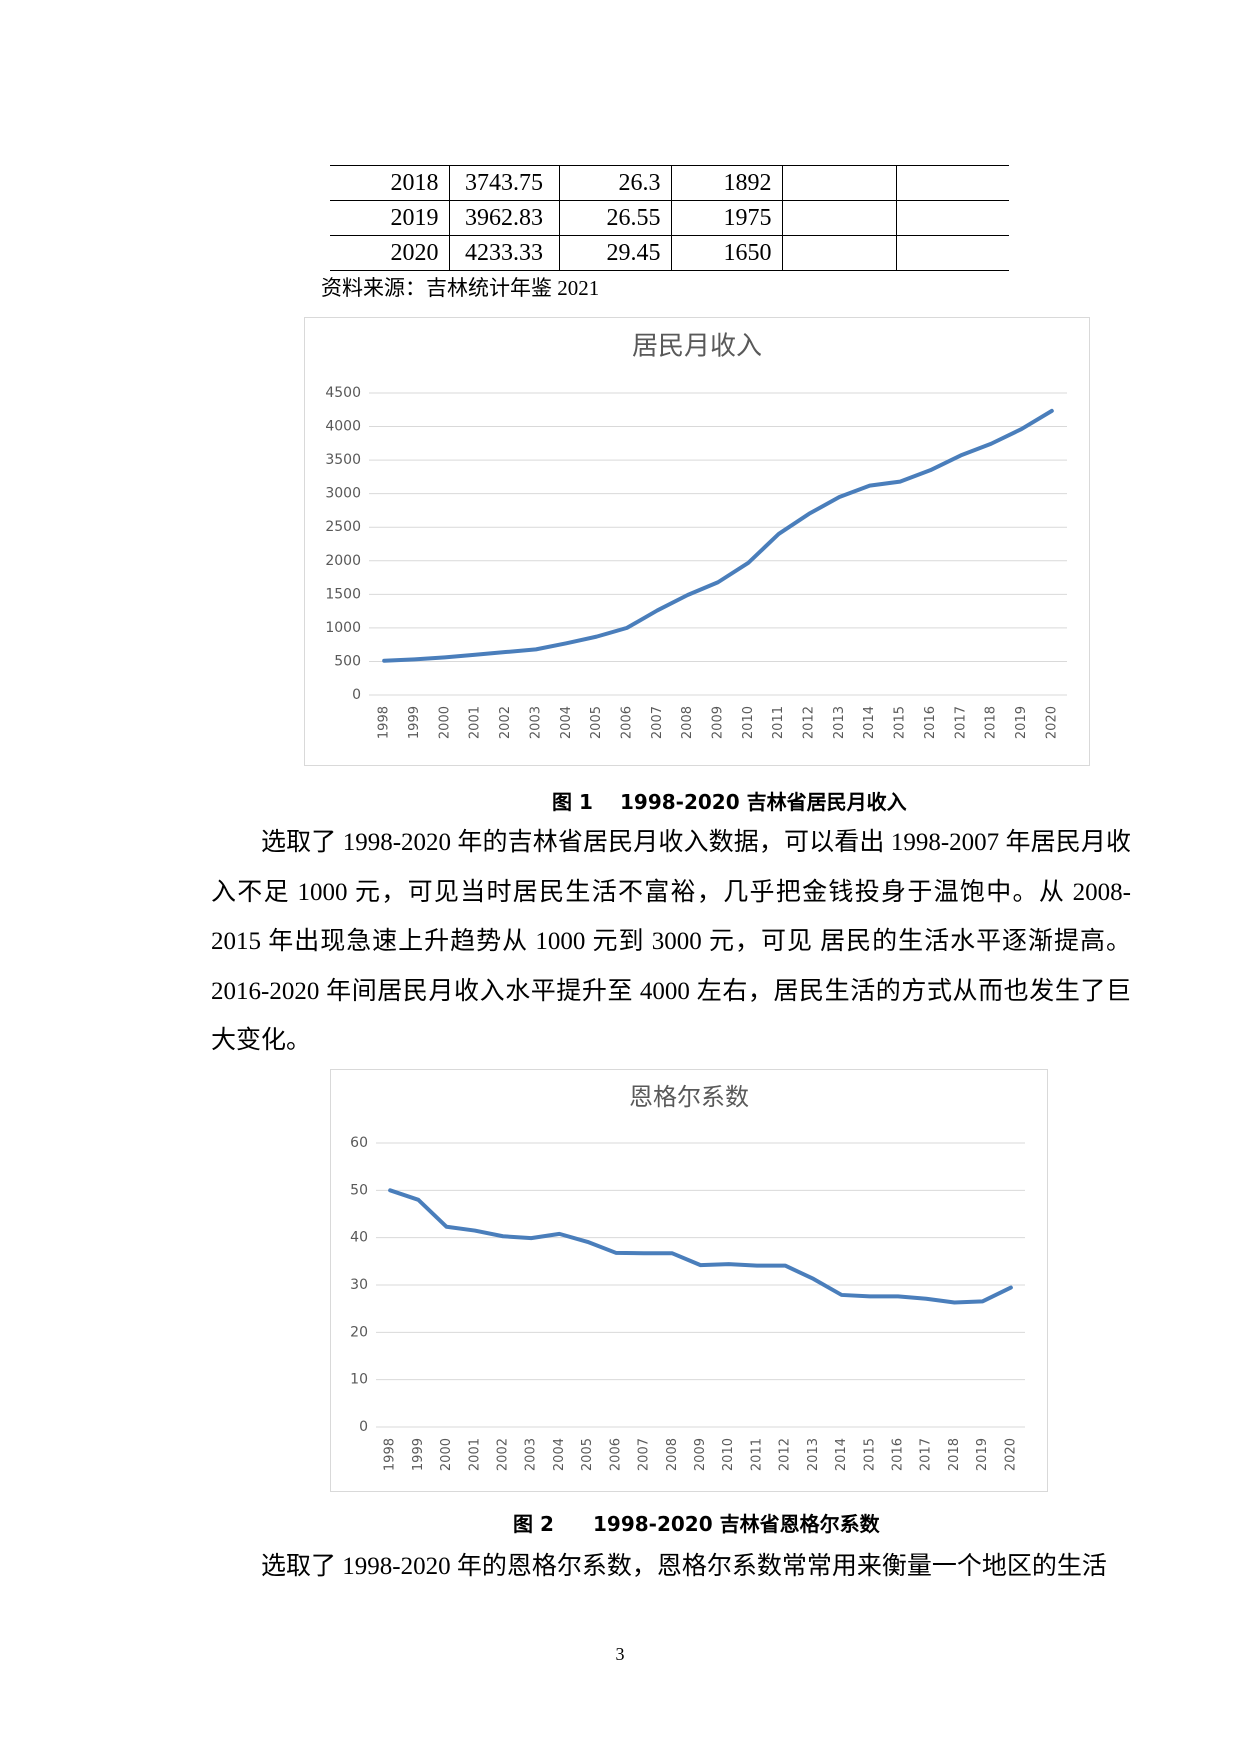  I want to click on y-tick-label: 40, so click(359, 1238).